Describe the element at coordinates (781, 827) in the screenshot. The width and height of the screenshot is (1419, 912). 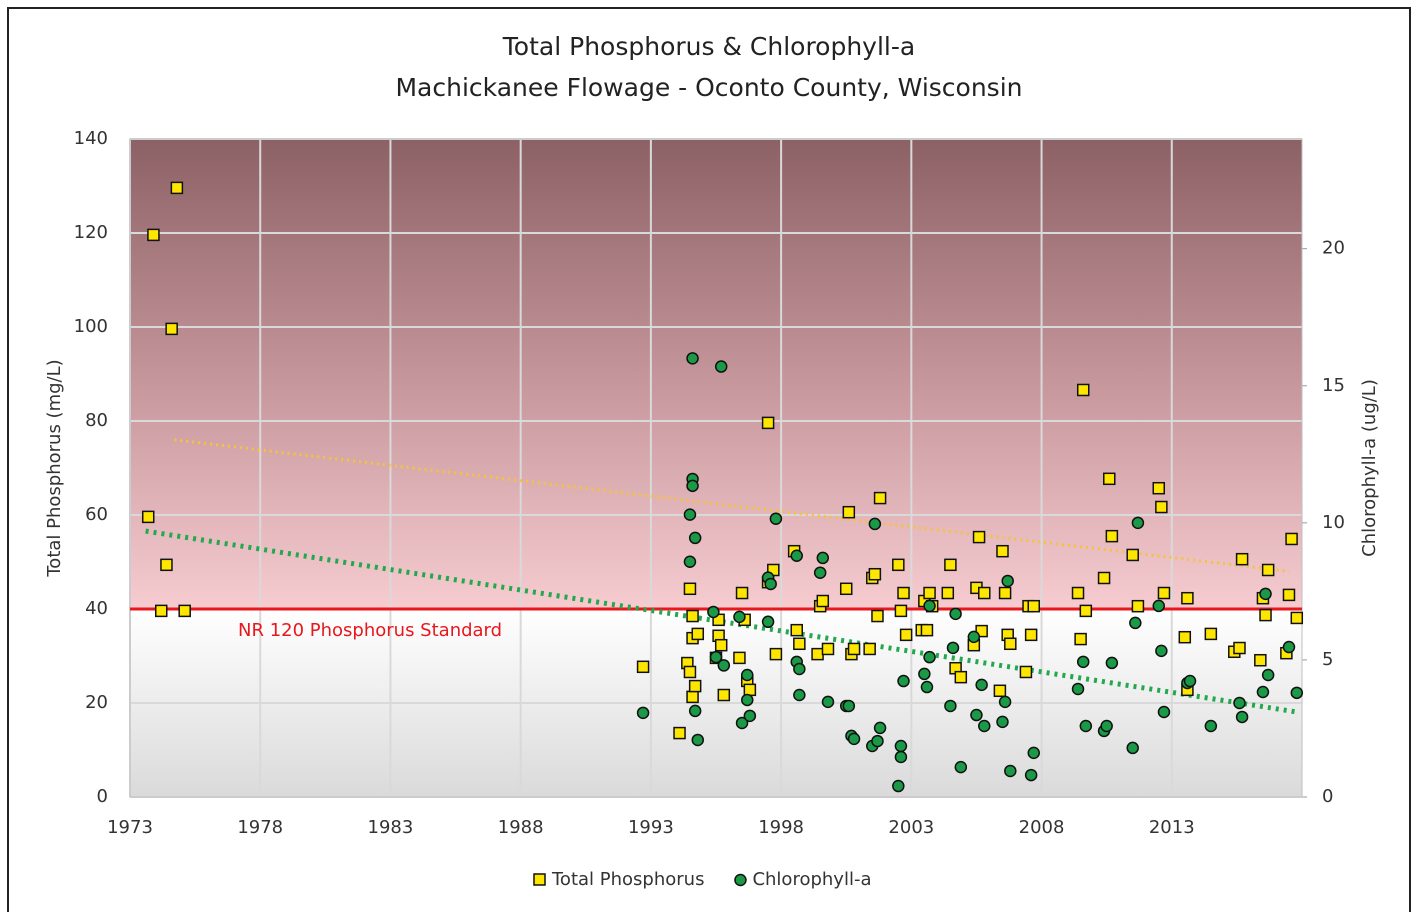
I see `x-tick-label: 1998` at that location.